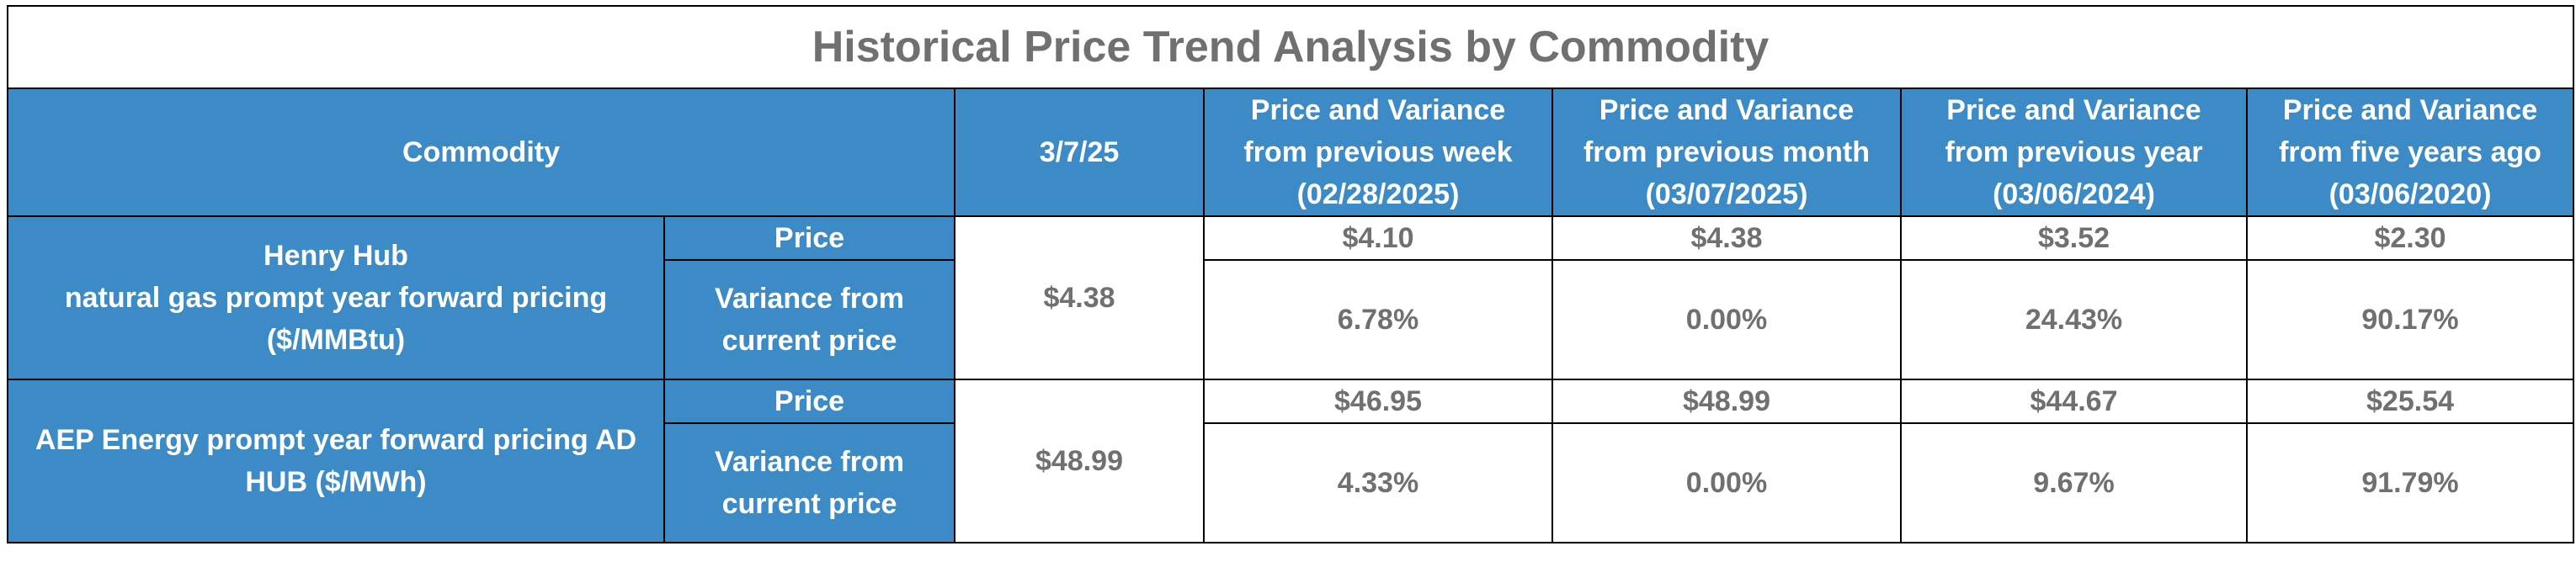 The image size is (2576, 562). Describe the element at coordinates (1378, 194) in the screenshot. I see `header-line: (02/28/2025)` at that location.